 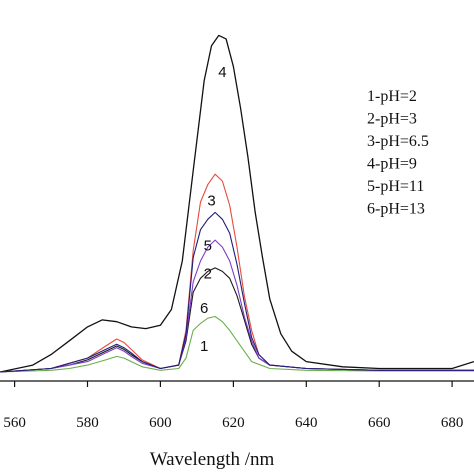 What do you see at coordinates (392, 164) in the screenshot?
I see `legend-entry-4: 4-pH=9` at bounding box center [392, 164].